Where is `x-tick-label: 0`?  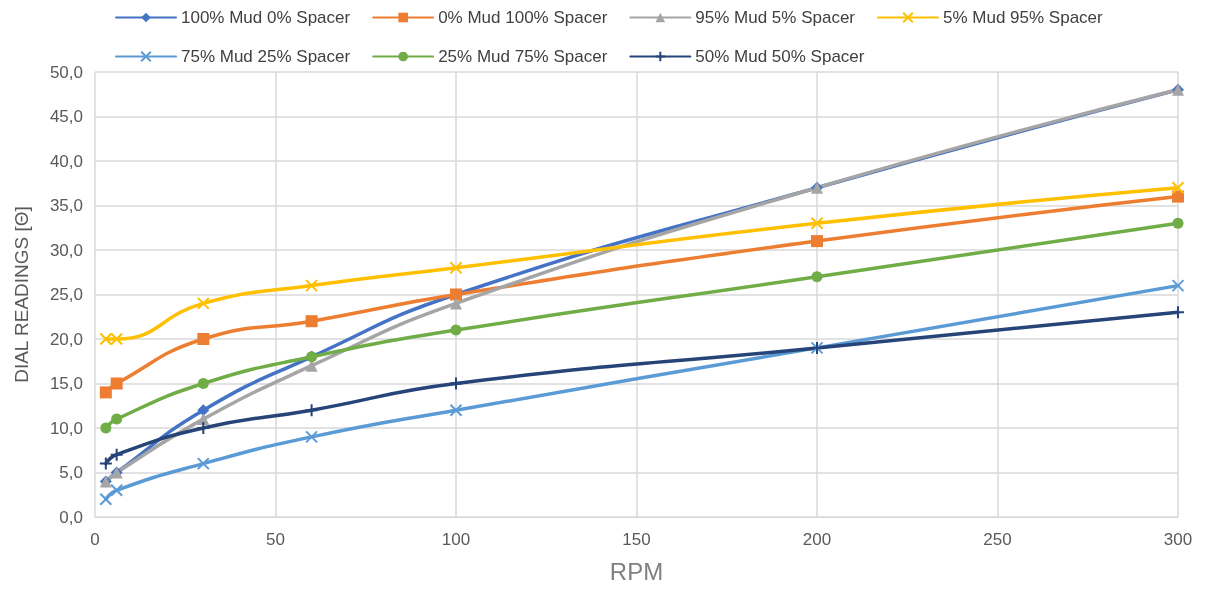 x-tick-label: 0 is located at coordinates (95, 539).